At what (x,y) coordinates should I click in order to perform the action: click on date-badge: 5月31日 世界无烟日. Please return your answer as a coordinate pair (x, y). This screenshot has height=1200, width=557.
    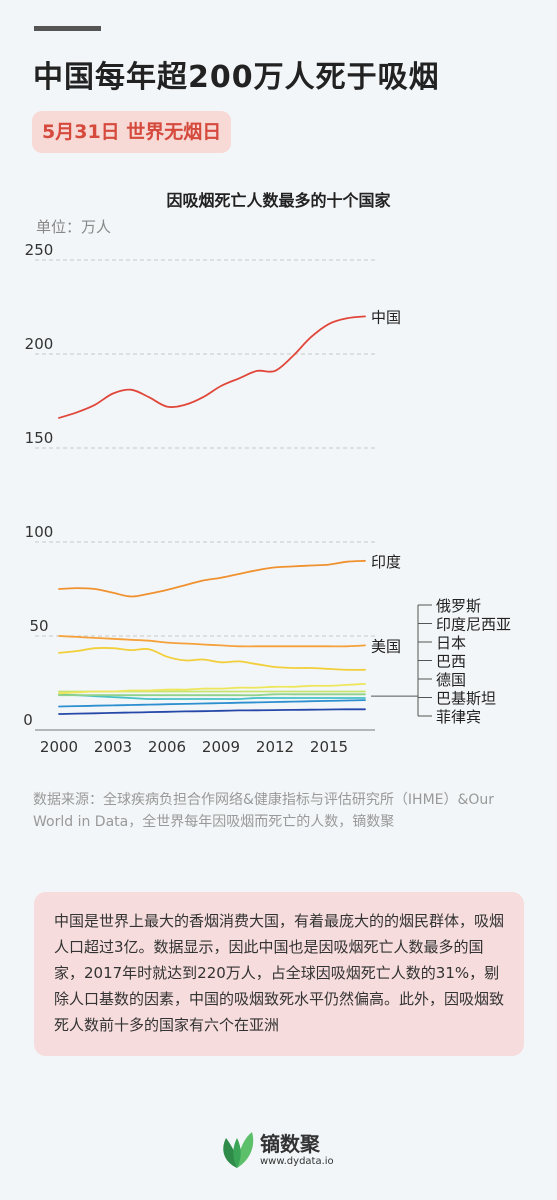
    Looking at the image, I should click on (132, 132).